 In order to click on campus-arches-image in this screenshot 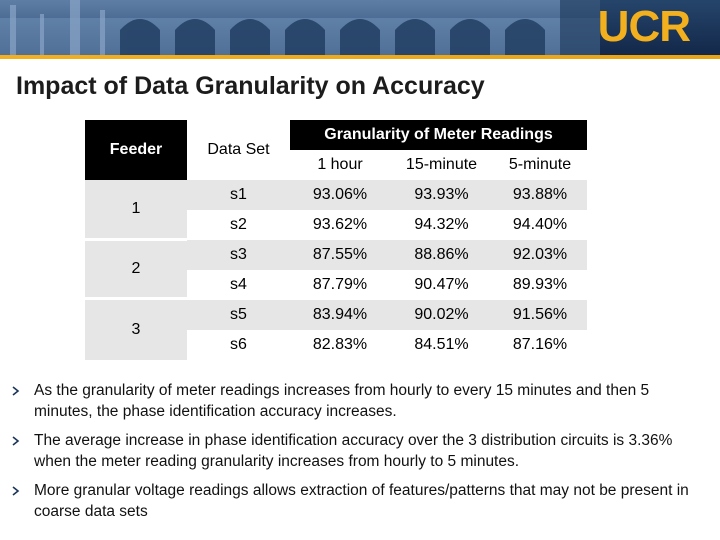, I will do `click(300, 27)`.